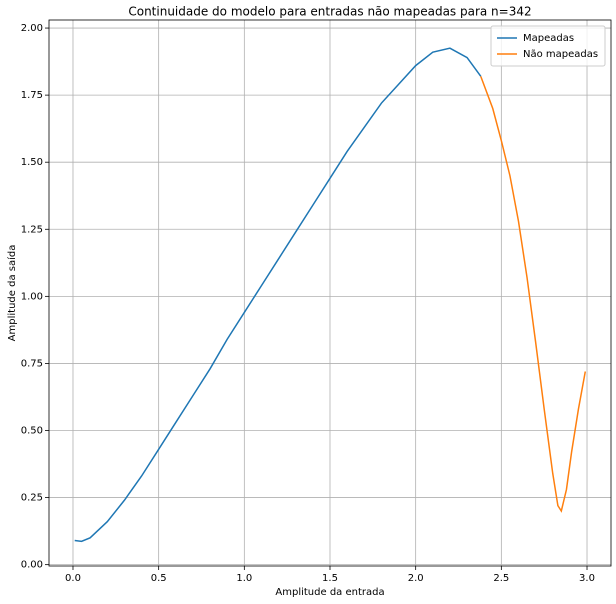 This screenshot has width=616, height=604. What do you see at coordinates (32, 229) in the screenshot?
I see `y-tick-label: 1.25` at bounding box center [32, 229].